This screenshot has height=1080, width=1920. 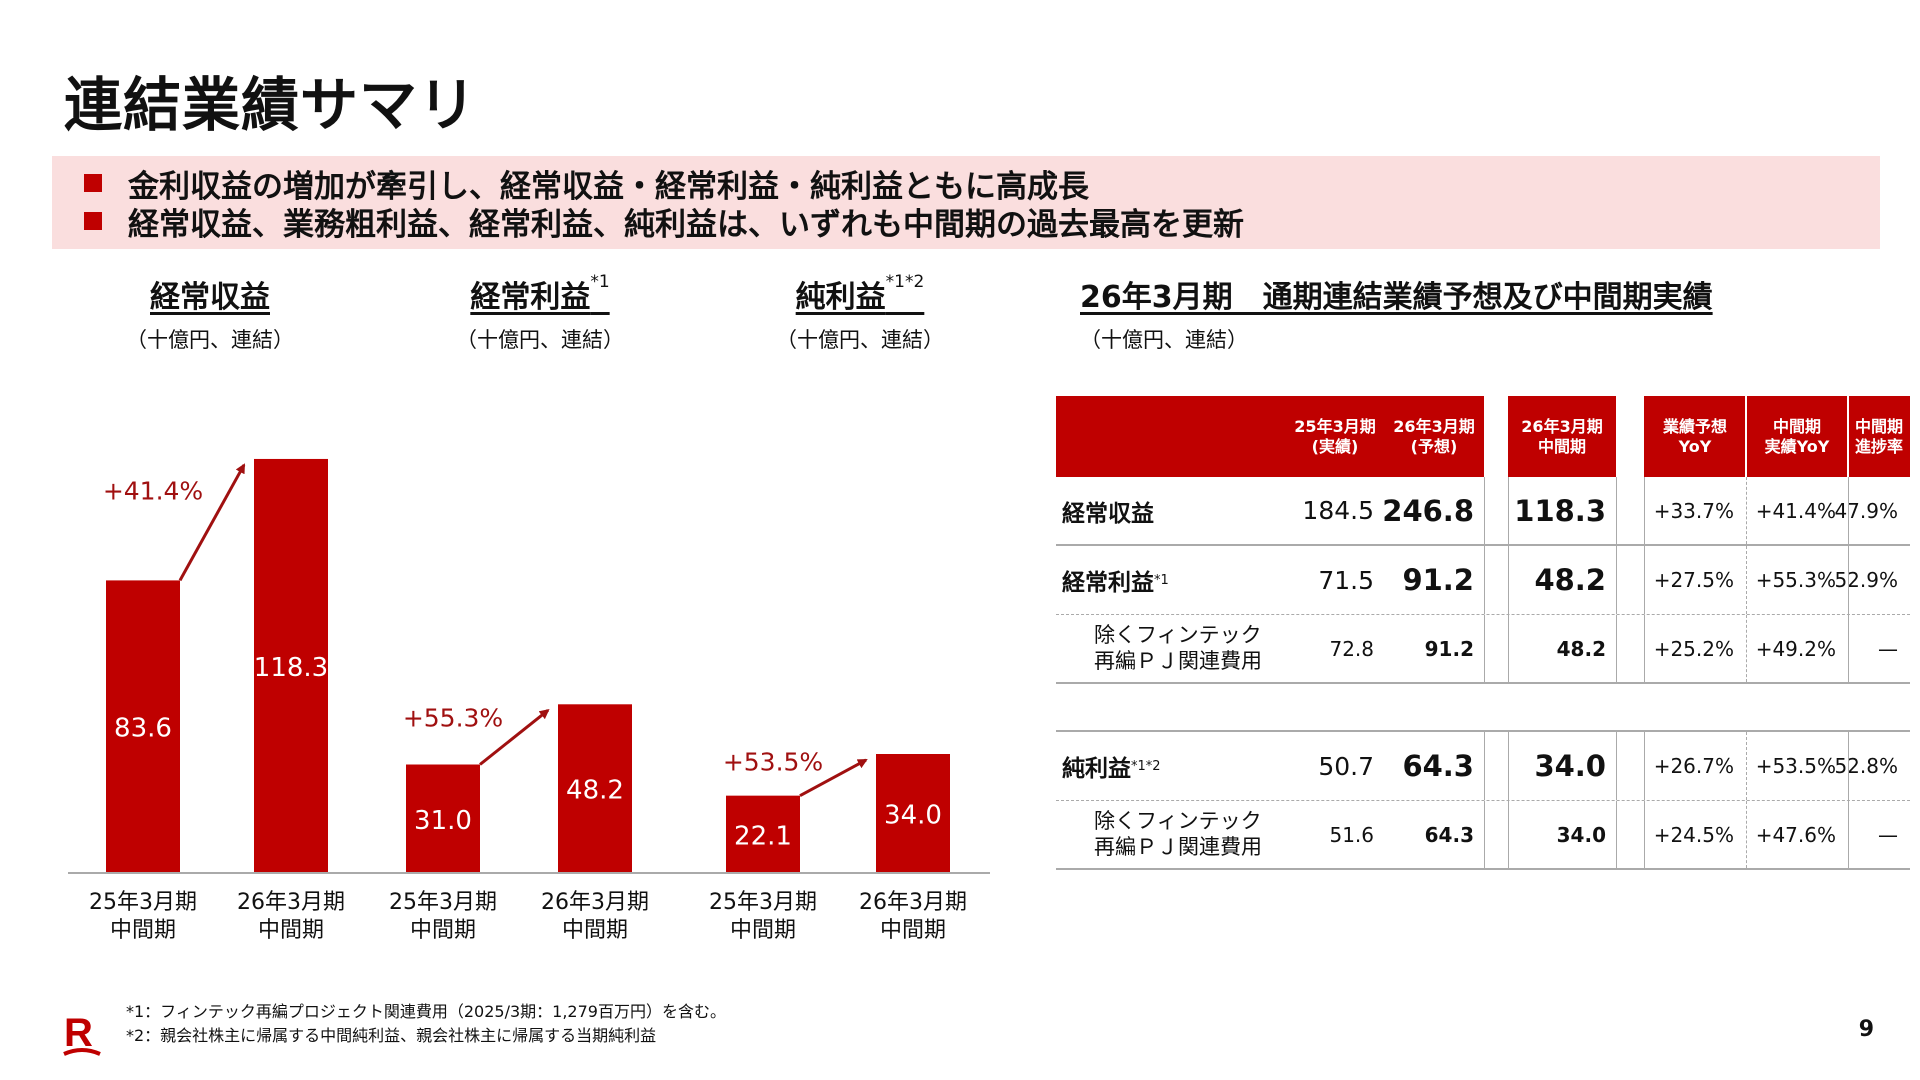 I want to click on table-cell: +47.6%, so click(x=1795, y=834).